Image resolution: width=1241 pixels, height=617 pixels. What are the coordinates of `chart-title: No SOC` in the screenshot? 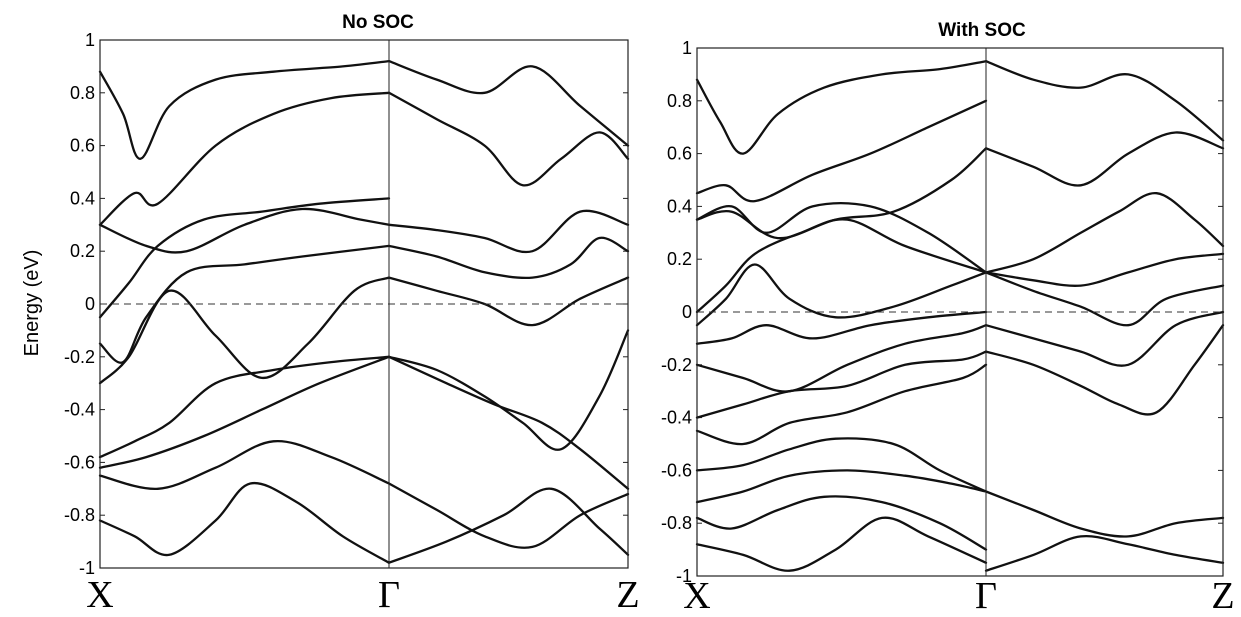 It's located at (378, 22).